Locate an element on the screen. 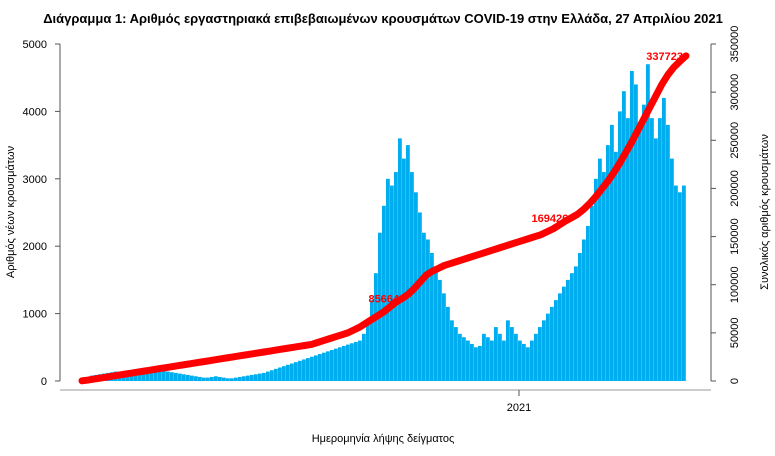  y-axis-title: Αριθμός νέων κρουσμάτων is located at coordinates (11, 211).